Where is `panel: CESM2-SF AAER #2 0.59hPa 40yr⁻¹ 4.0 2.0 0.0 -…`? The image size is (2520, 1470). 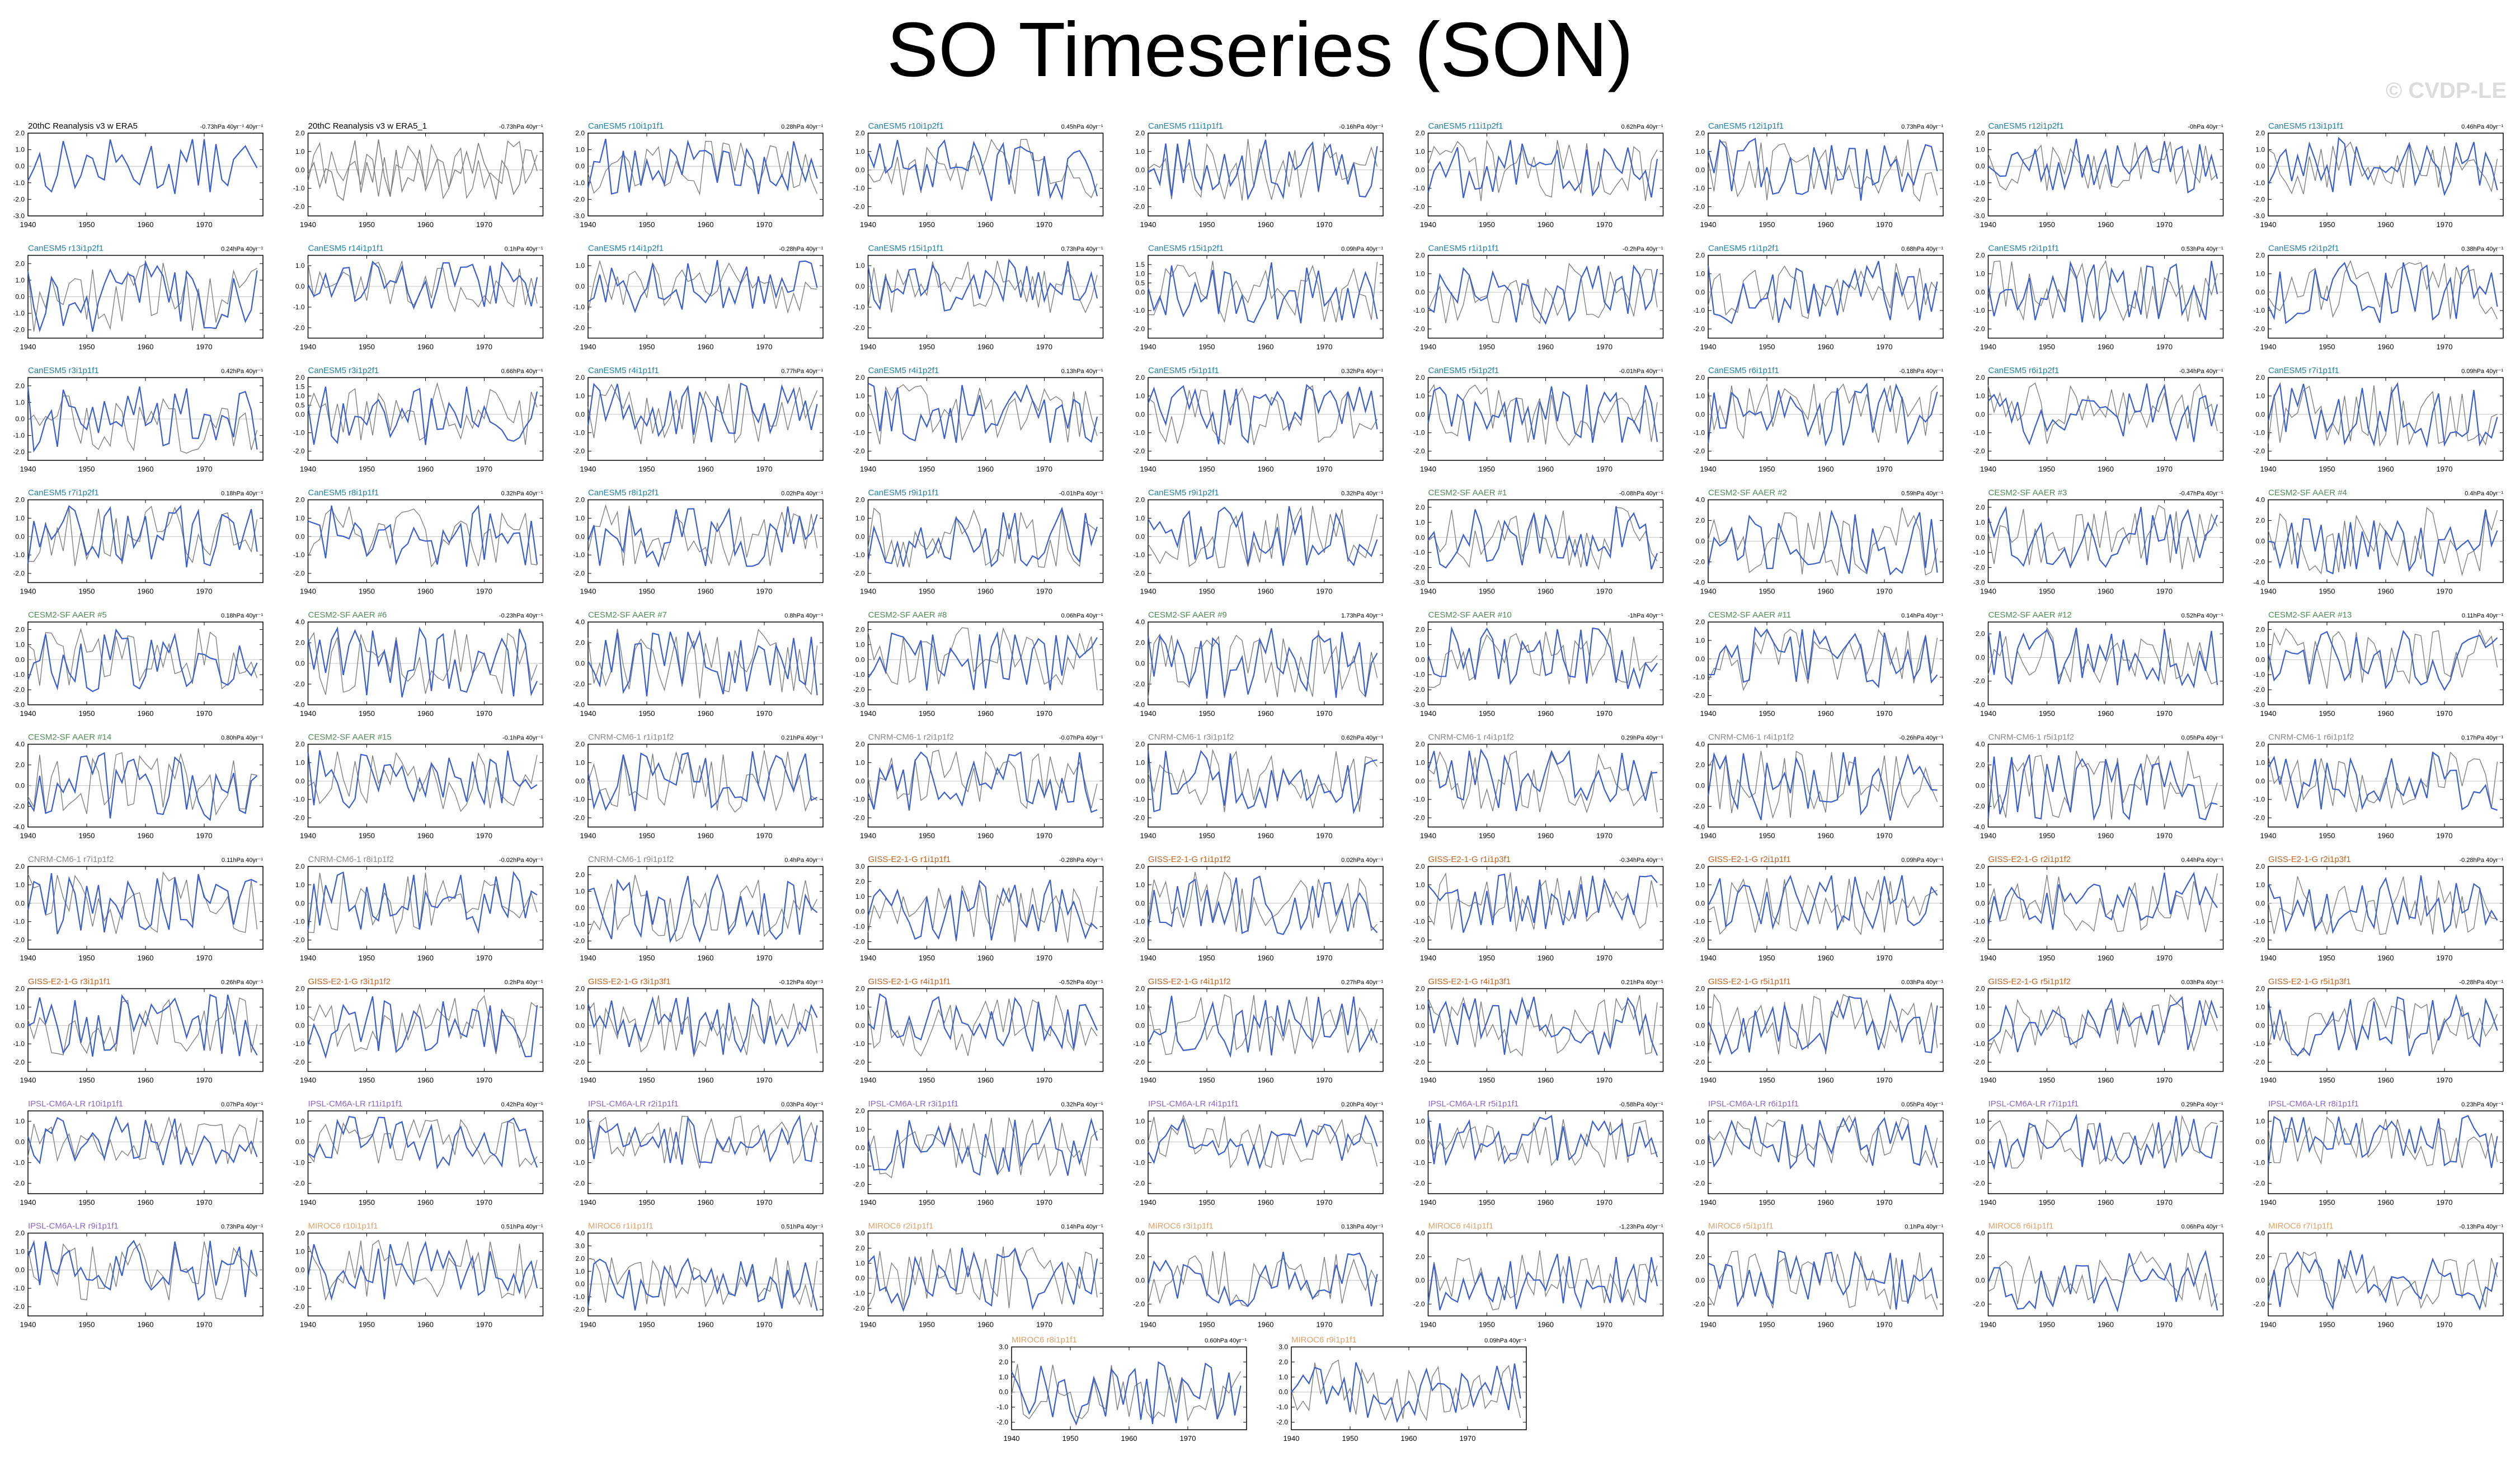
panel: CESM2-SF AAER #2 0.59hPa 40yr⁻¹ 4.0 2.0 0.0 -… is located at coordinates (1819, 542).